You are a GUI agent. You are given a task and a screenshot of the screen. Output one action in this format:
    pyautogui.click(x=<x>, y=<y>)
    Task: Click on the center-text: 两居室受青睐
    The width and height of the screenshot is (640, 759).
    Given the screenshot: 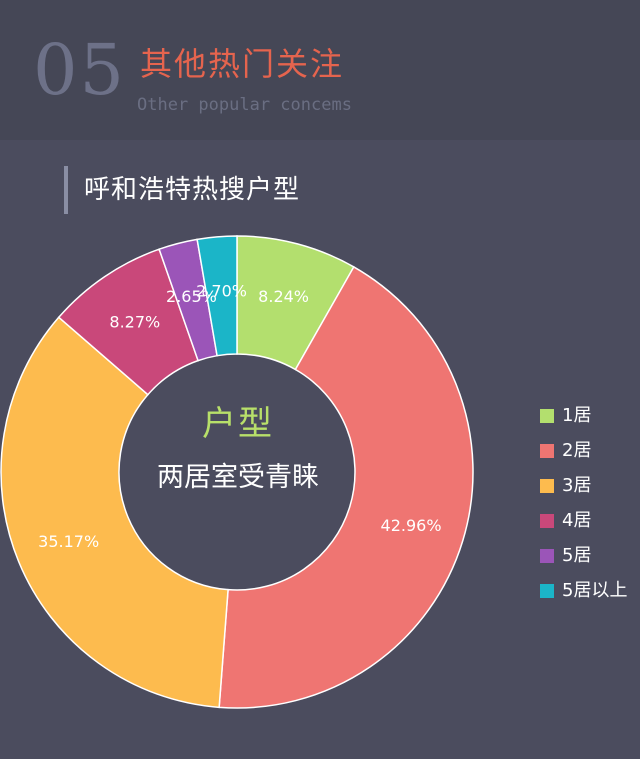 What is the action you would take?
    pyautogui.click(x=238, y=477)
    